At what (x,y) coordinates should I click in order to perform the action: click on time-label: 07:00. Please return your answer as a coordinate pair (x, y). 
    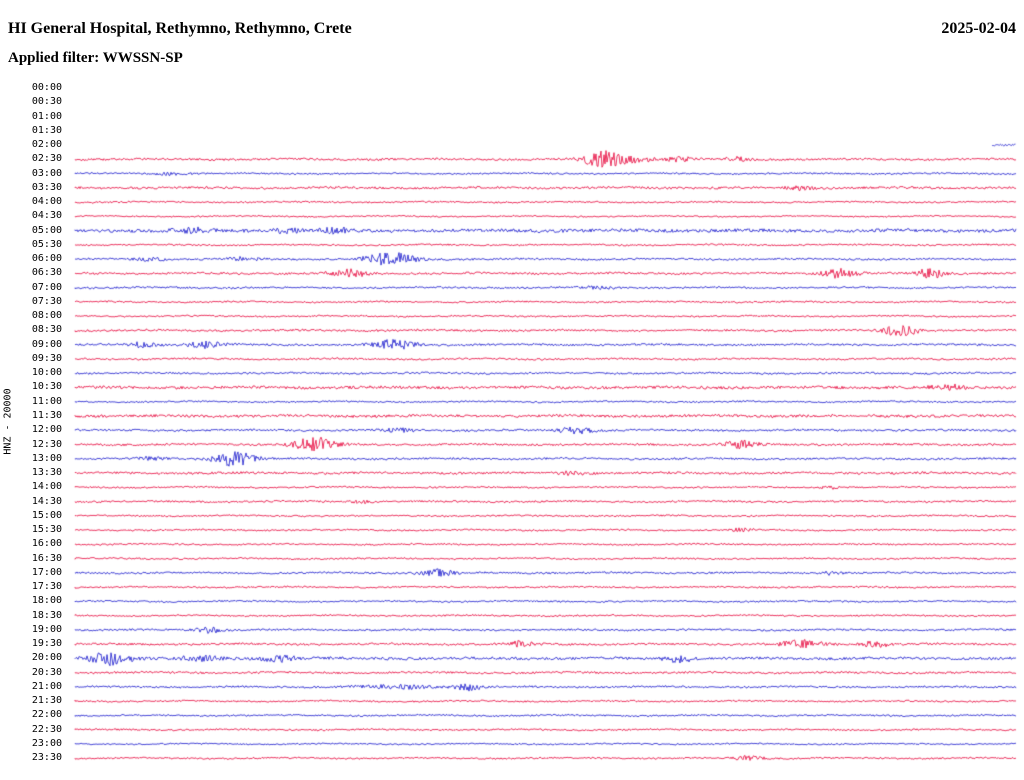
    Looking at the image, I should click on (46, 287).